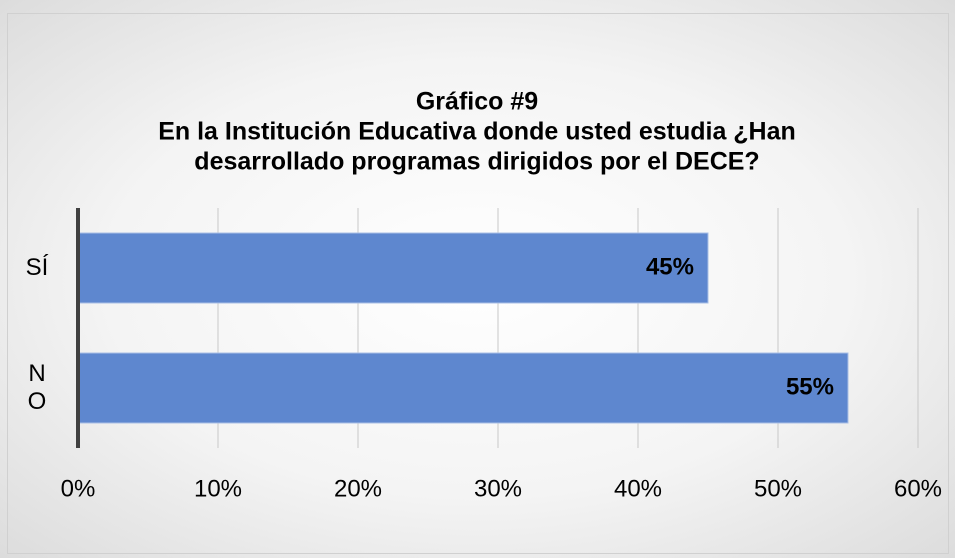 This screenshot has height=558, width=955. Describe the element at coordinates (477, 102) in the screenshot. I see `chart-title: Gráfico #9` at that location.